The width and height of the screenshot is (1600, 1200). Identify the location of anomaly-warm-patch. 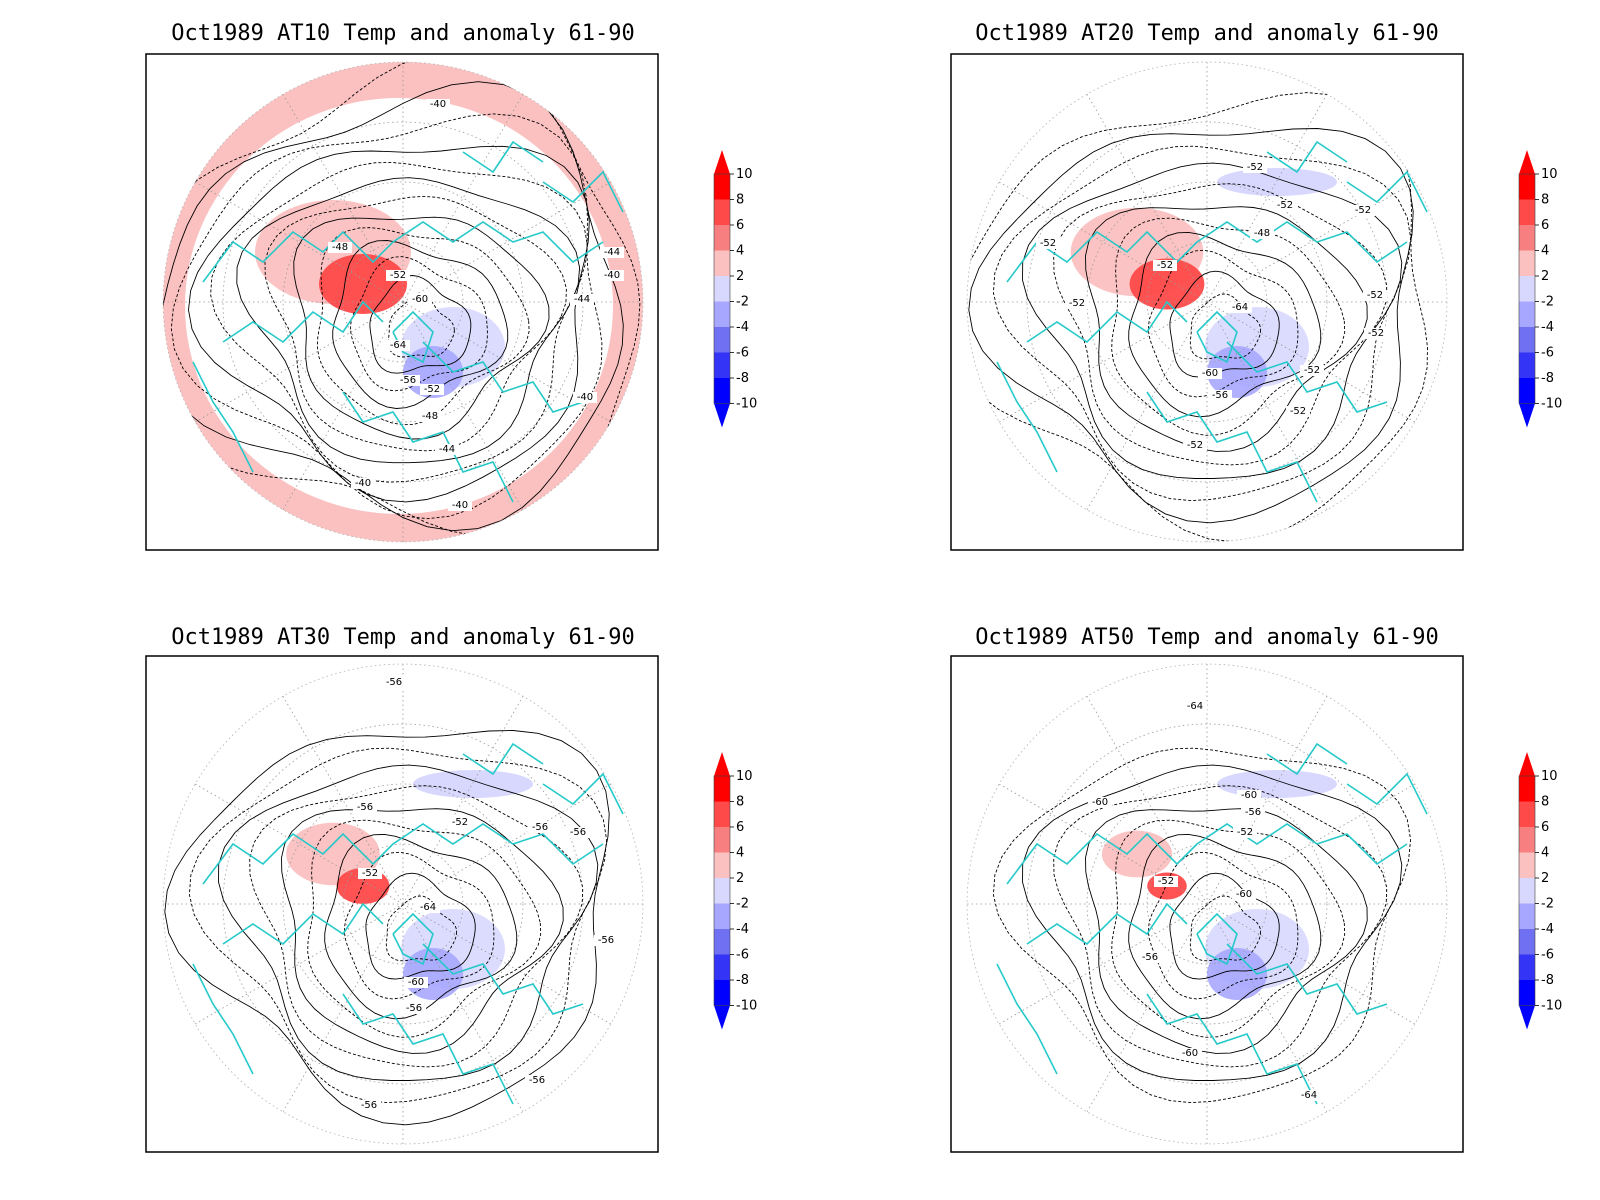
(363, 284).